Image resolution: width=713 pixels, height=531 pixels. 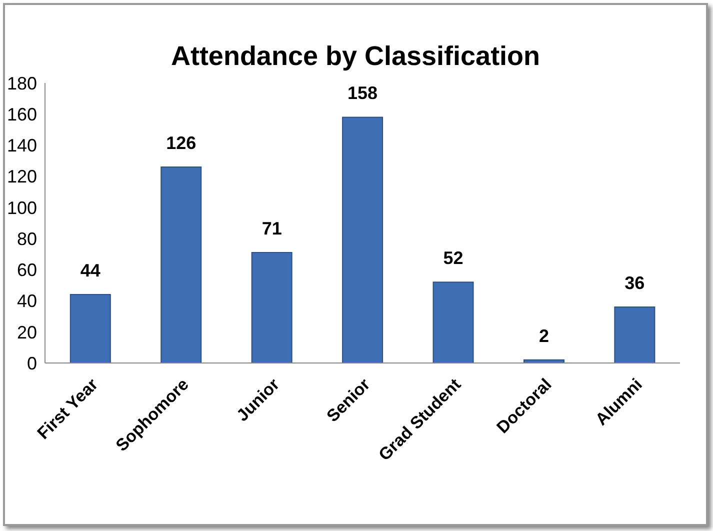 What do you see at coordinates (21, 176) in the screenshot?
I see `y-tick-label: 120` at bounding box center [21, 176].